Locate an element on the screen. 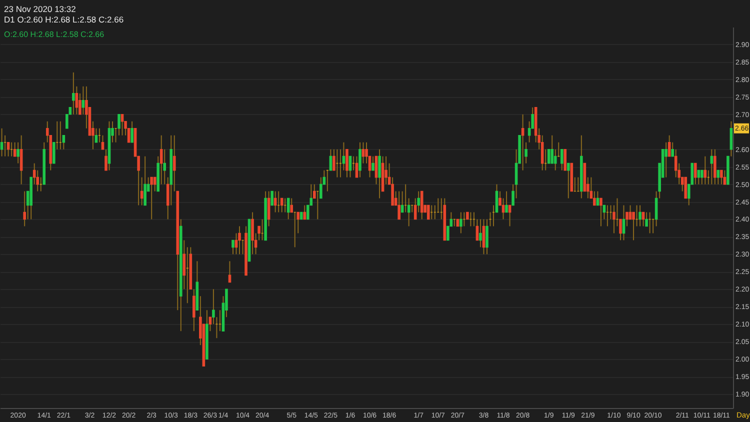 The image size is (750, 422). chart-title: 23 Nov 2020 13:32 is located at coordinates (40, 9).